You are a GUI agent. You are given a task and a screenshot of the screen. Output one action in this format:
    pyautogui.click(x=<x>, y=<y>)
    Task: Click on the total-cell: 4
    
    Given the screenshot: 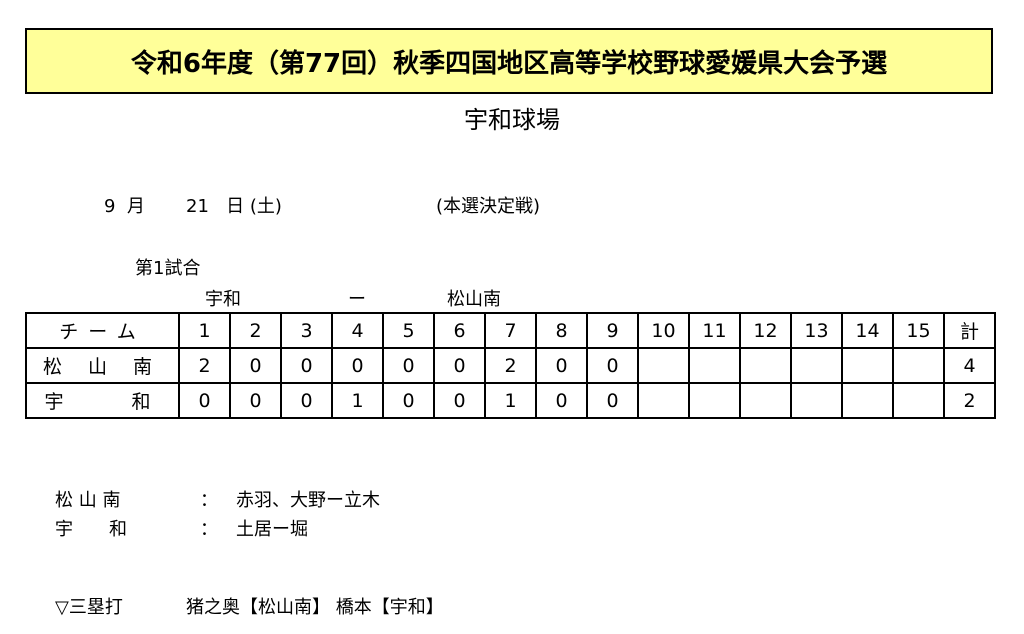 What is the action you would take?
    pyautogui.click(x=969, y=365)
    